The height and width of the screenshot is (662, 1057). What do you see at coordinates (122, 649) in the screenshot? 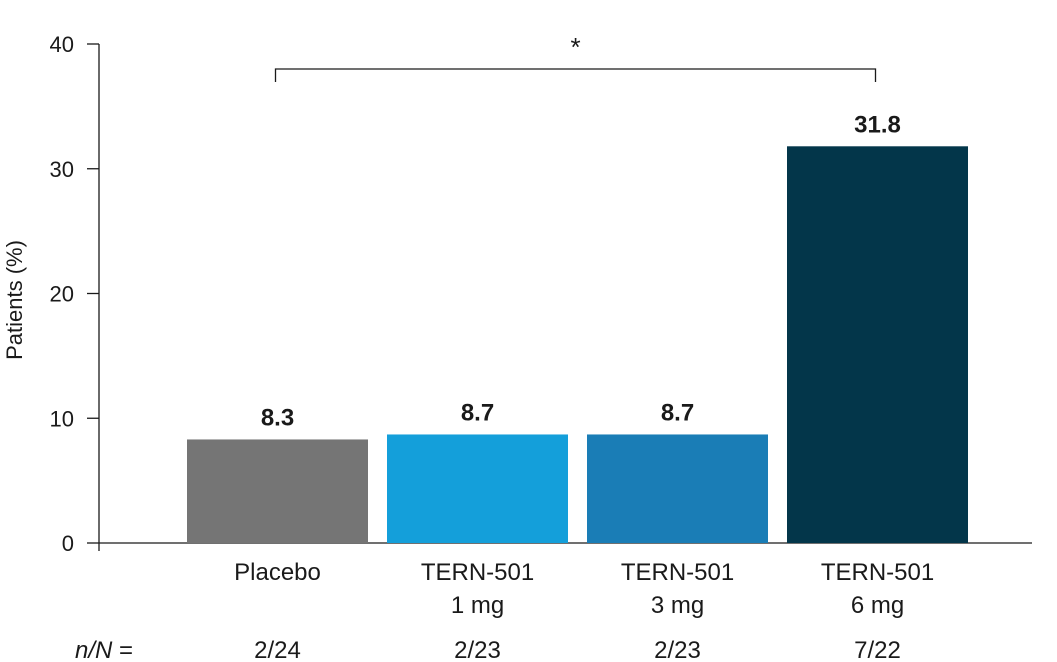
I see `n-row-label-suffix: =` at bounding box center [122, 649].